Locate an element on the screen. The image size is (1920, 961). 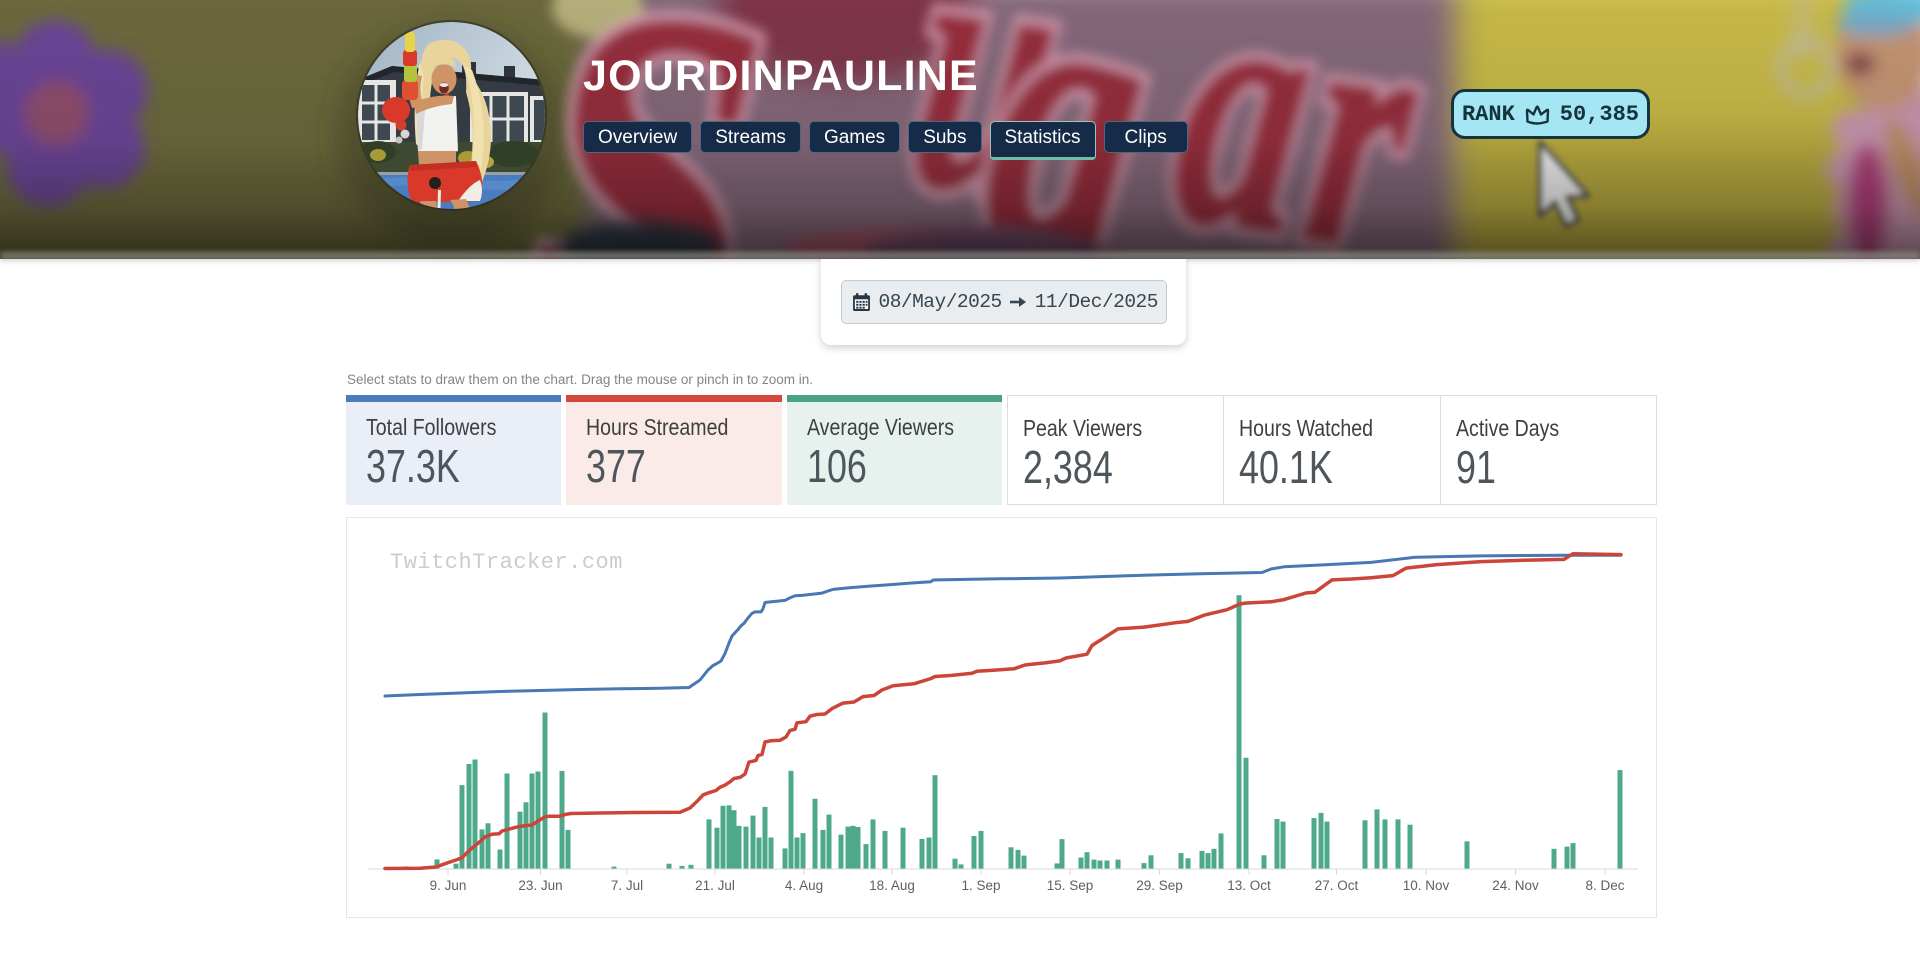
svg-text: 1. Sep is located at coordinates (980, 885).